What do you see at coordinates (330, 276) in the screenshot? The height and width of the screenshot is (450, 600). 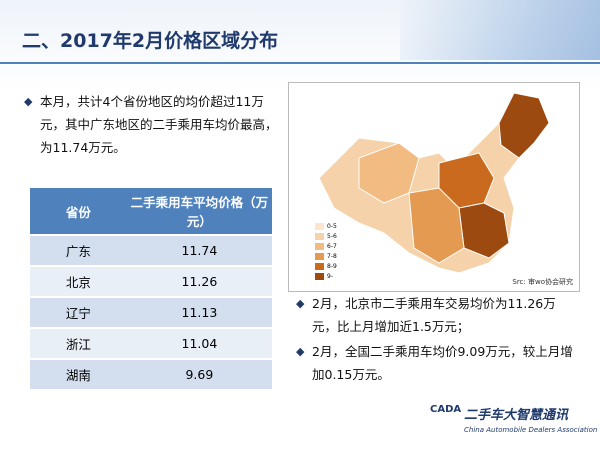 I see `legend-label: 9-` at bounding box center [330, 276].